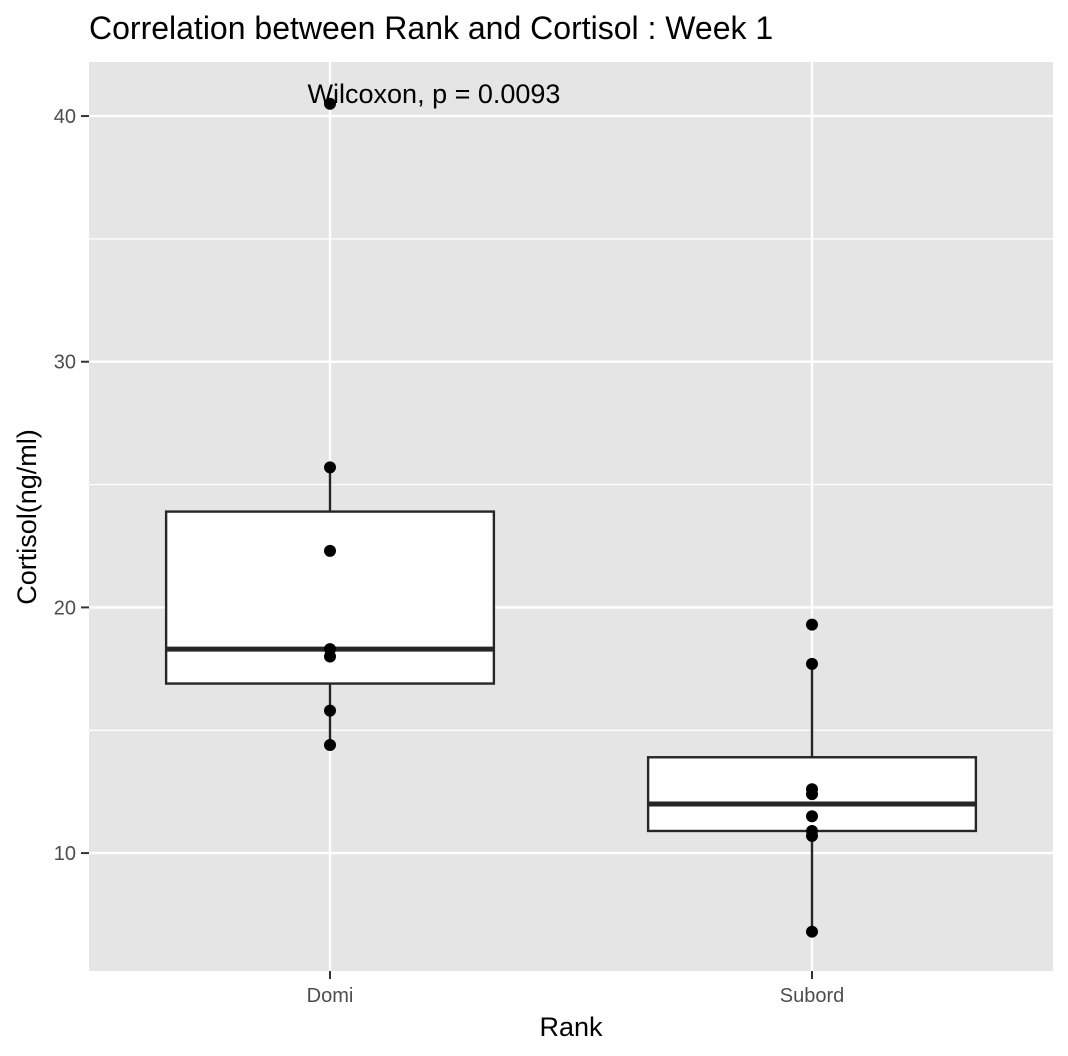 The image size is (1068, 1056). What do you see at coordinates (576, 989) in the screenshot?
I see `x-axis-ticks: Domi Subord` at bounding box center [576, 989].